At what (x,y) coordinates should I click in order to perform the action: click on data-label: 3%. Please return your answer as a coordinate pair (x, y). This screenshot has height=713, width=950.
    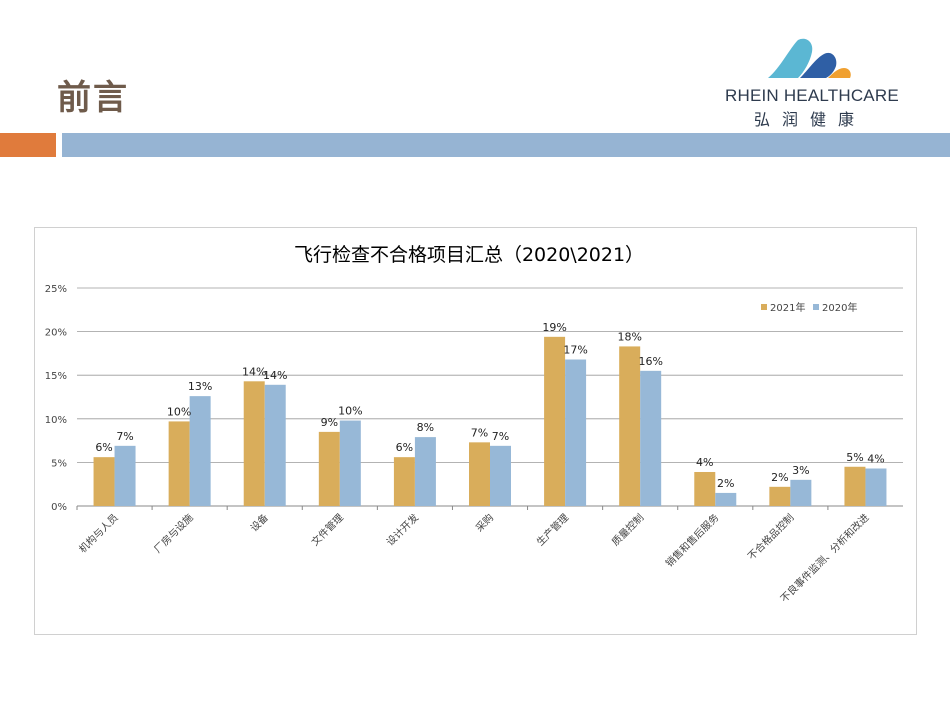
    Looking at the image, I should click on (800, 470).